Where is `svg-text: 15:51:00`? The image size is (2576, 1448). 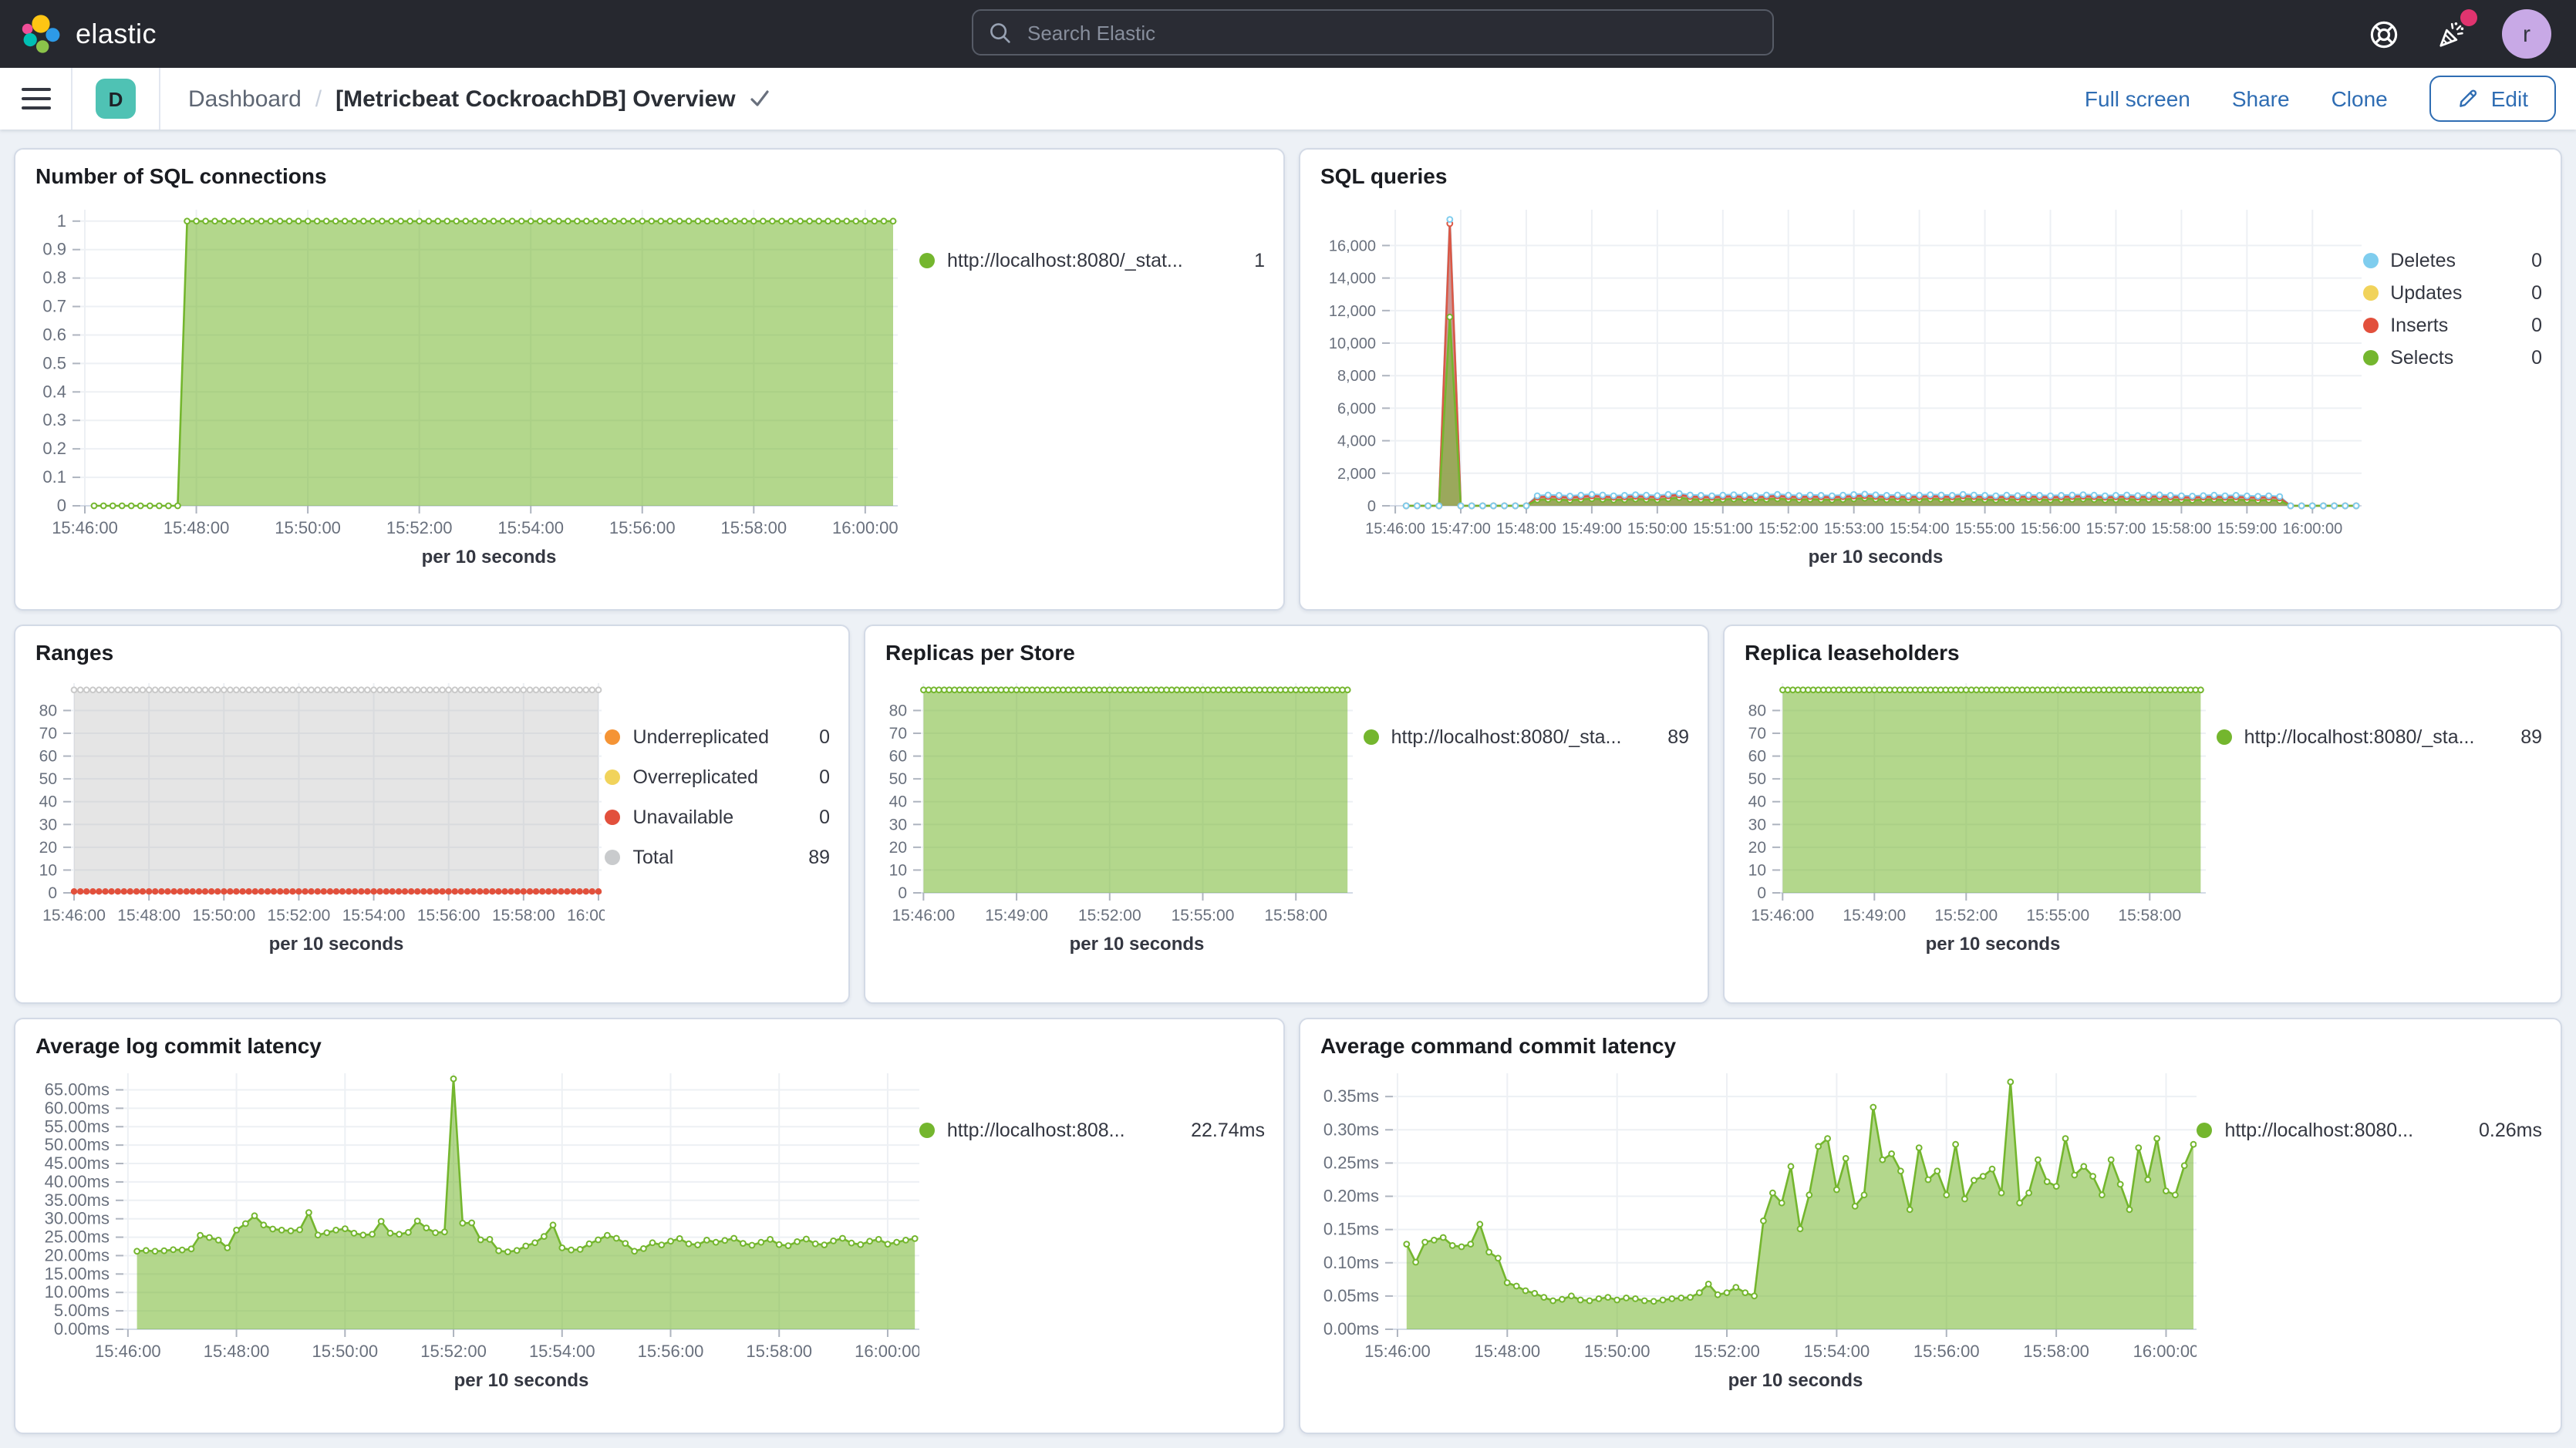 svg-text: 15:51:00 is located at coordinates (1723, 528).